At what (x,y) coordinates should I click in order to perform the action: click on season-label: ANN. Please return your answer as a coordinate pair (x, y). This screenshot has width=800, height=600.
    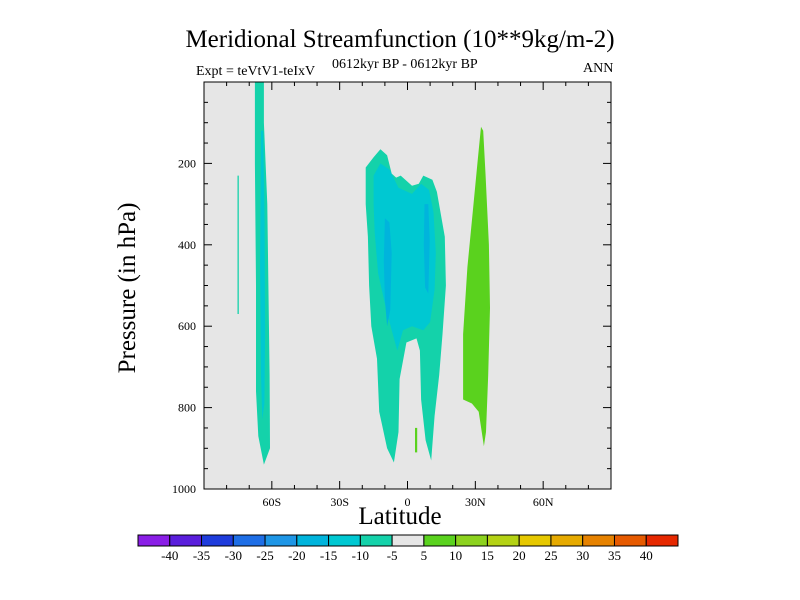
    Looking at the image, I should click on (598, 68).